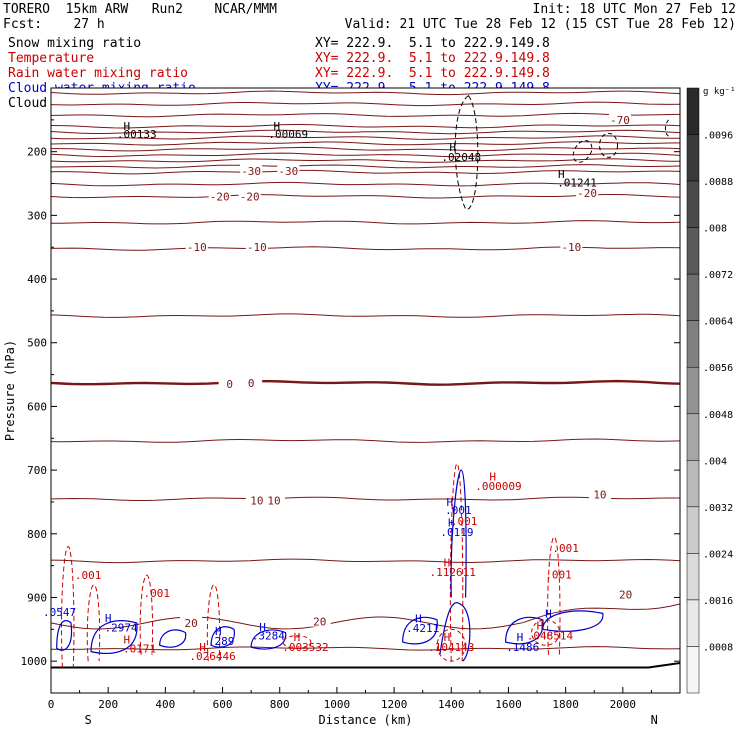 This screenshot has width=740, height=740. I want to click on isotherm-label: 20, so click(625, 594).